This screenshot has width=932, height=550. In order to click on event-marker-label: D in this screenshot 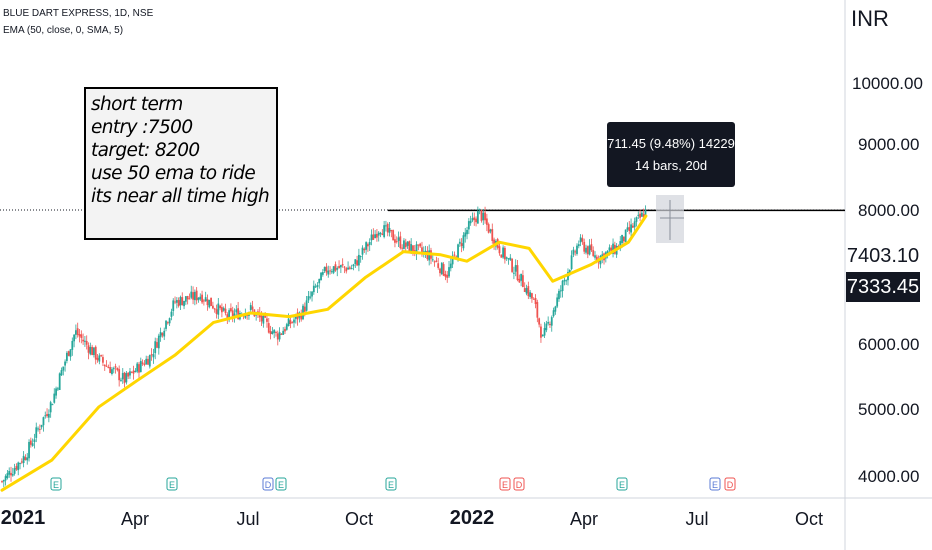, I will do `click(730, 485)`.